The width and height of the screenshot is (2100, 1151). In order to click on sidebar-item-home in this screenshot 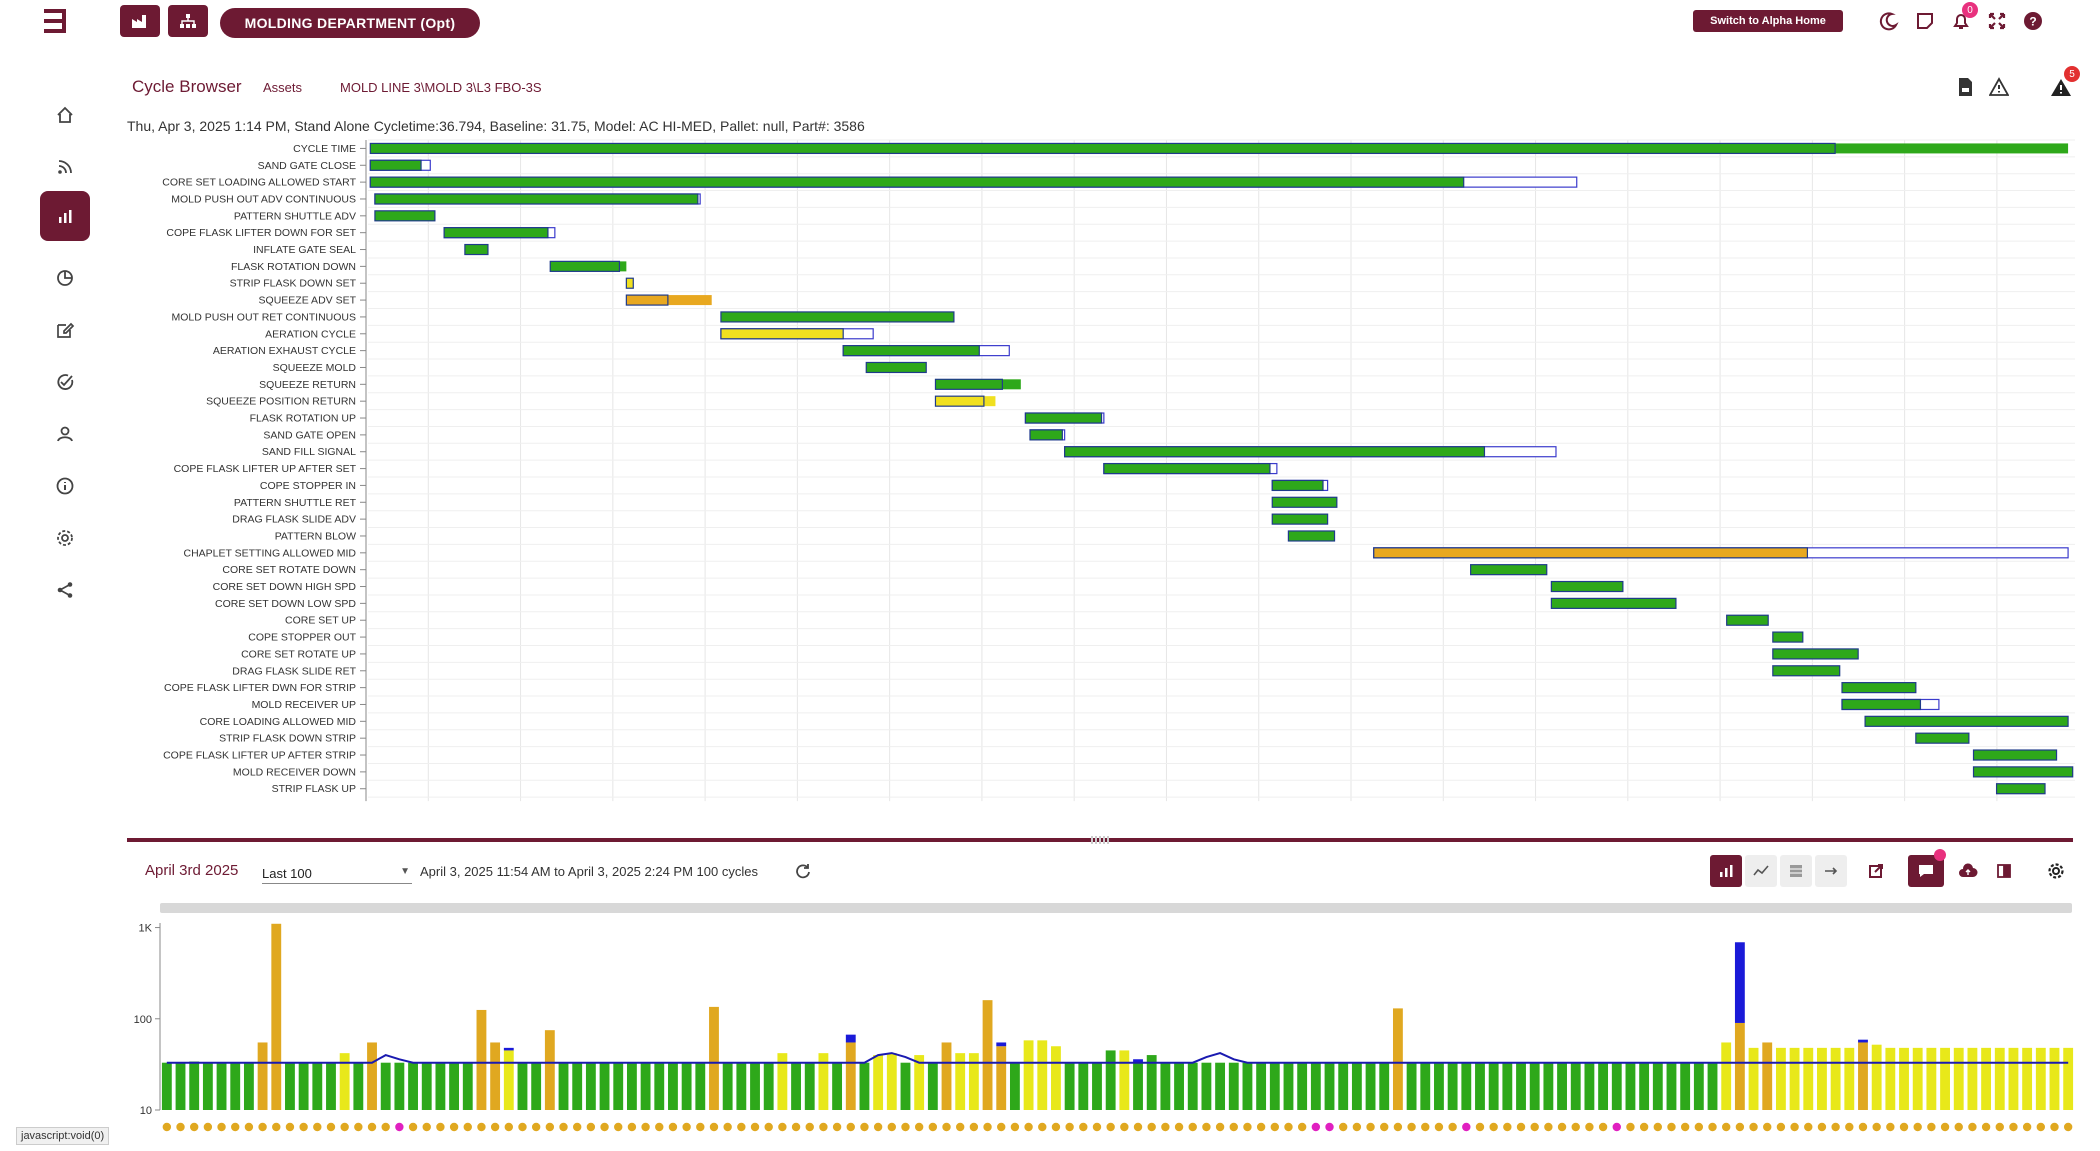, I will do `click(65, 115)`.